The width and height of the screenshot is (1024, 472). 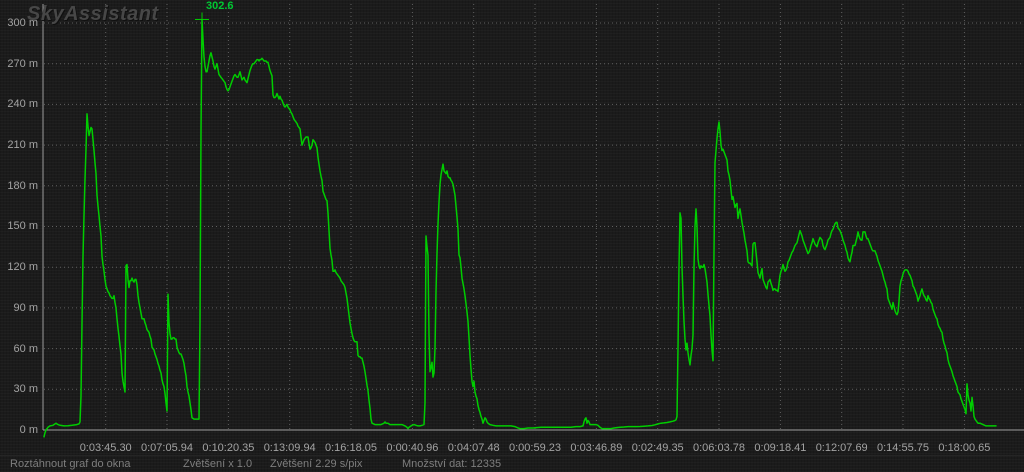 I want to click on y-axis-tick-label: 90 m, so click(x=25, y=307).